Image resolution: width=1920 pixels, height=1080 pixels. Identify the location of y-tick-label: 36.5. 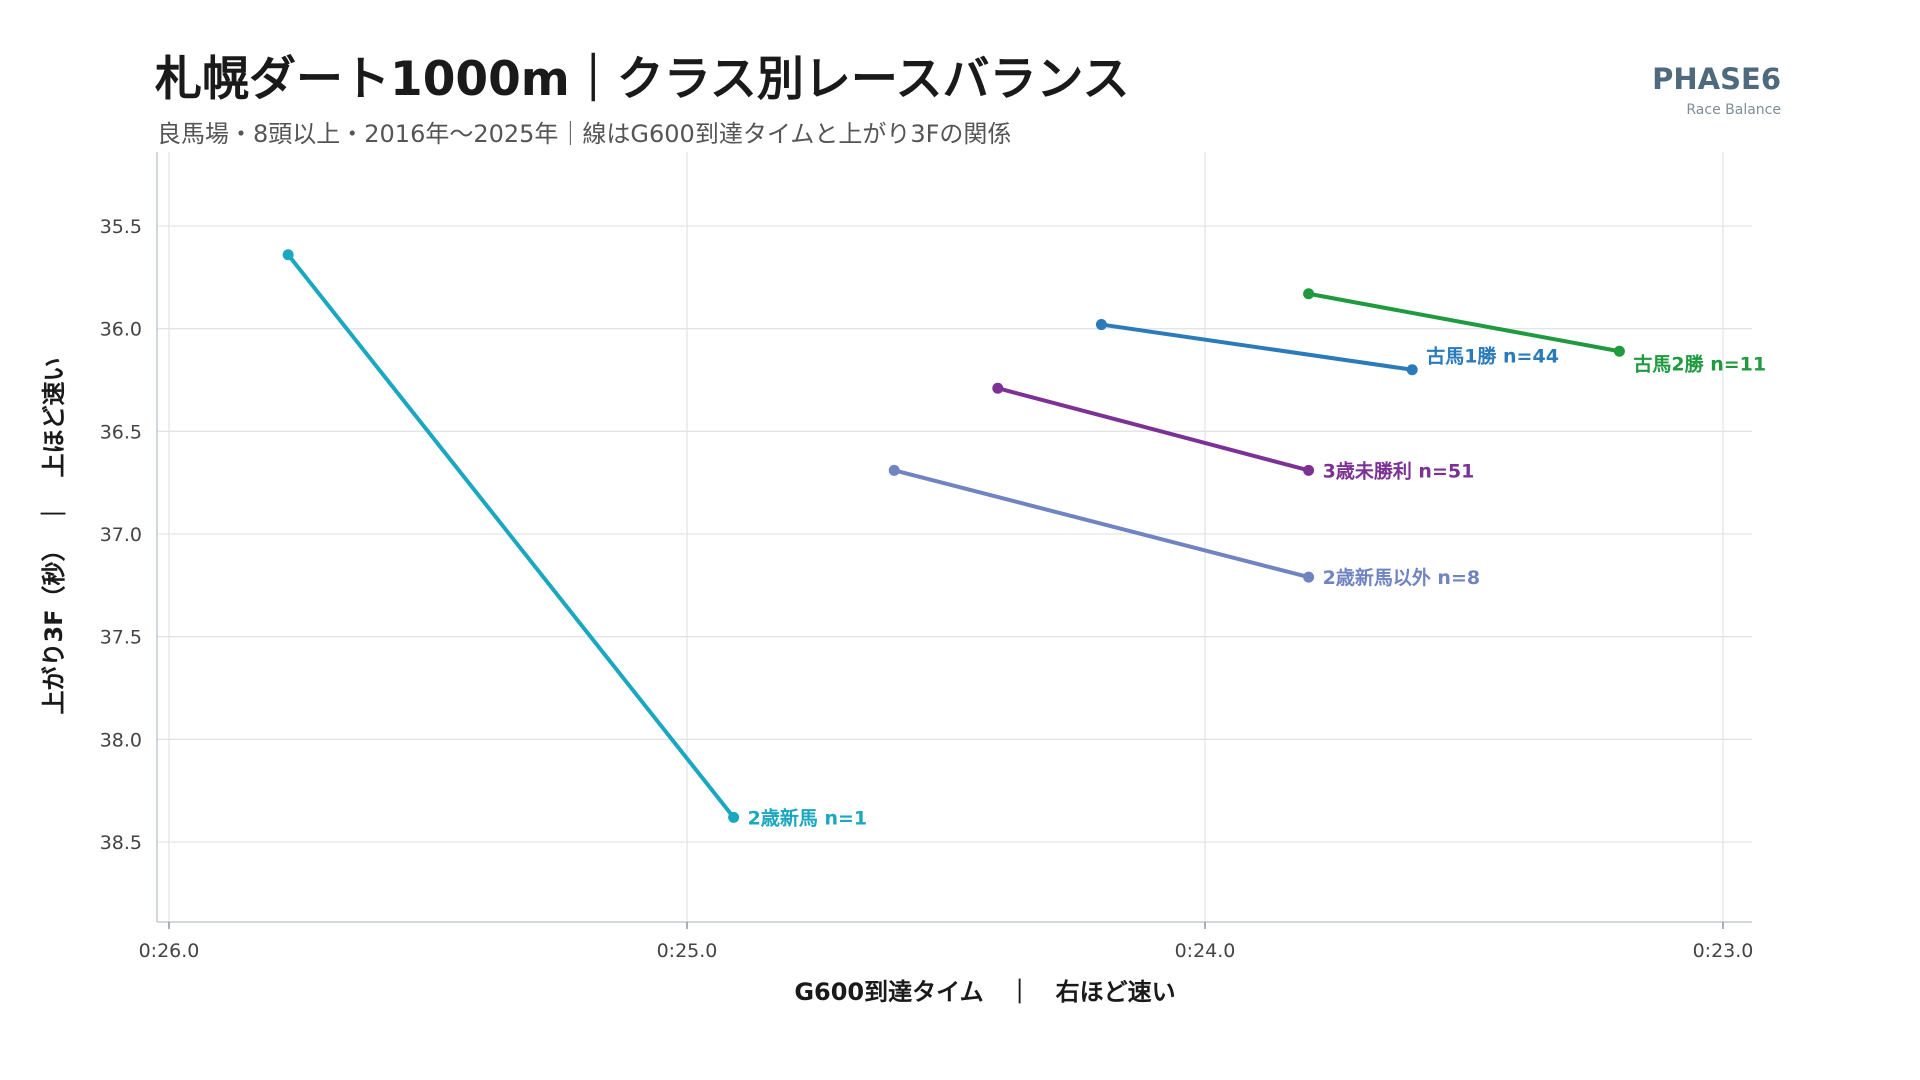
(121, 432).